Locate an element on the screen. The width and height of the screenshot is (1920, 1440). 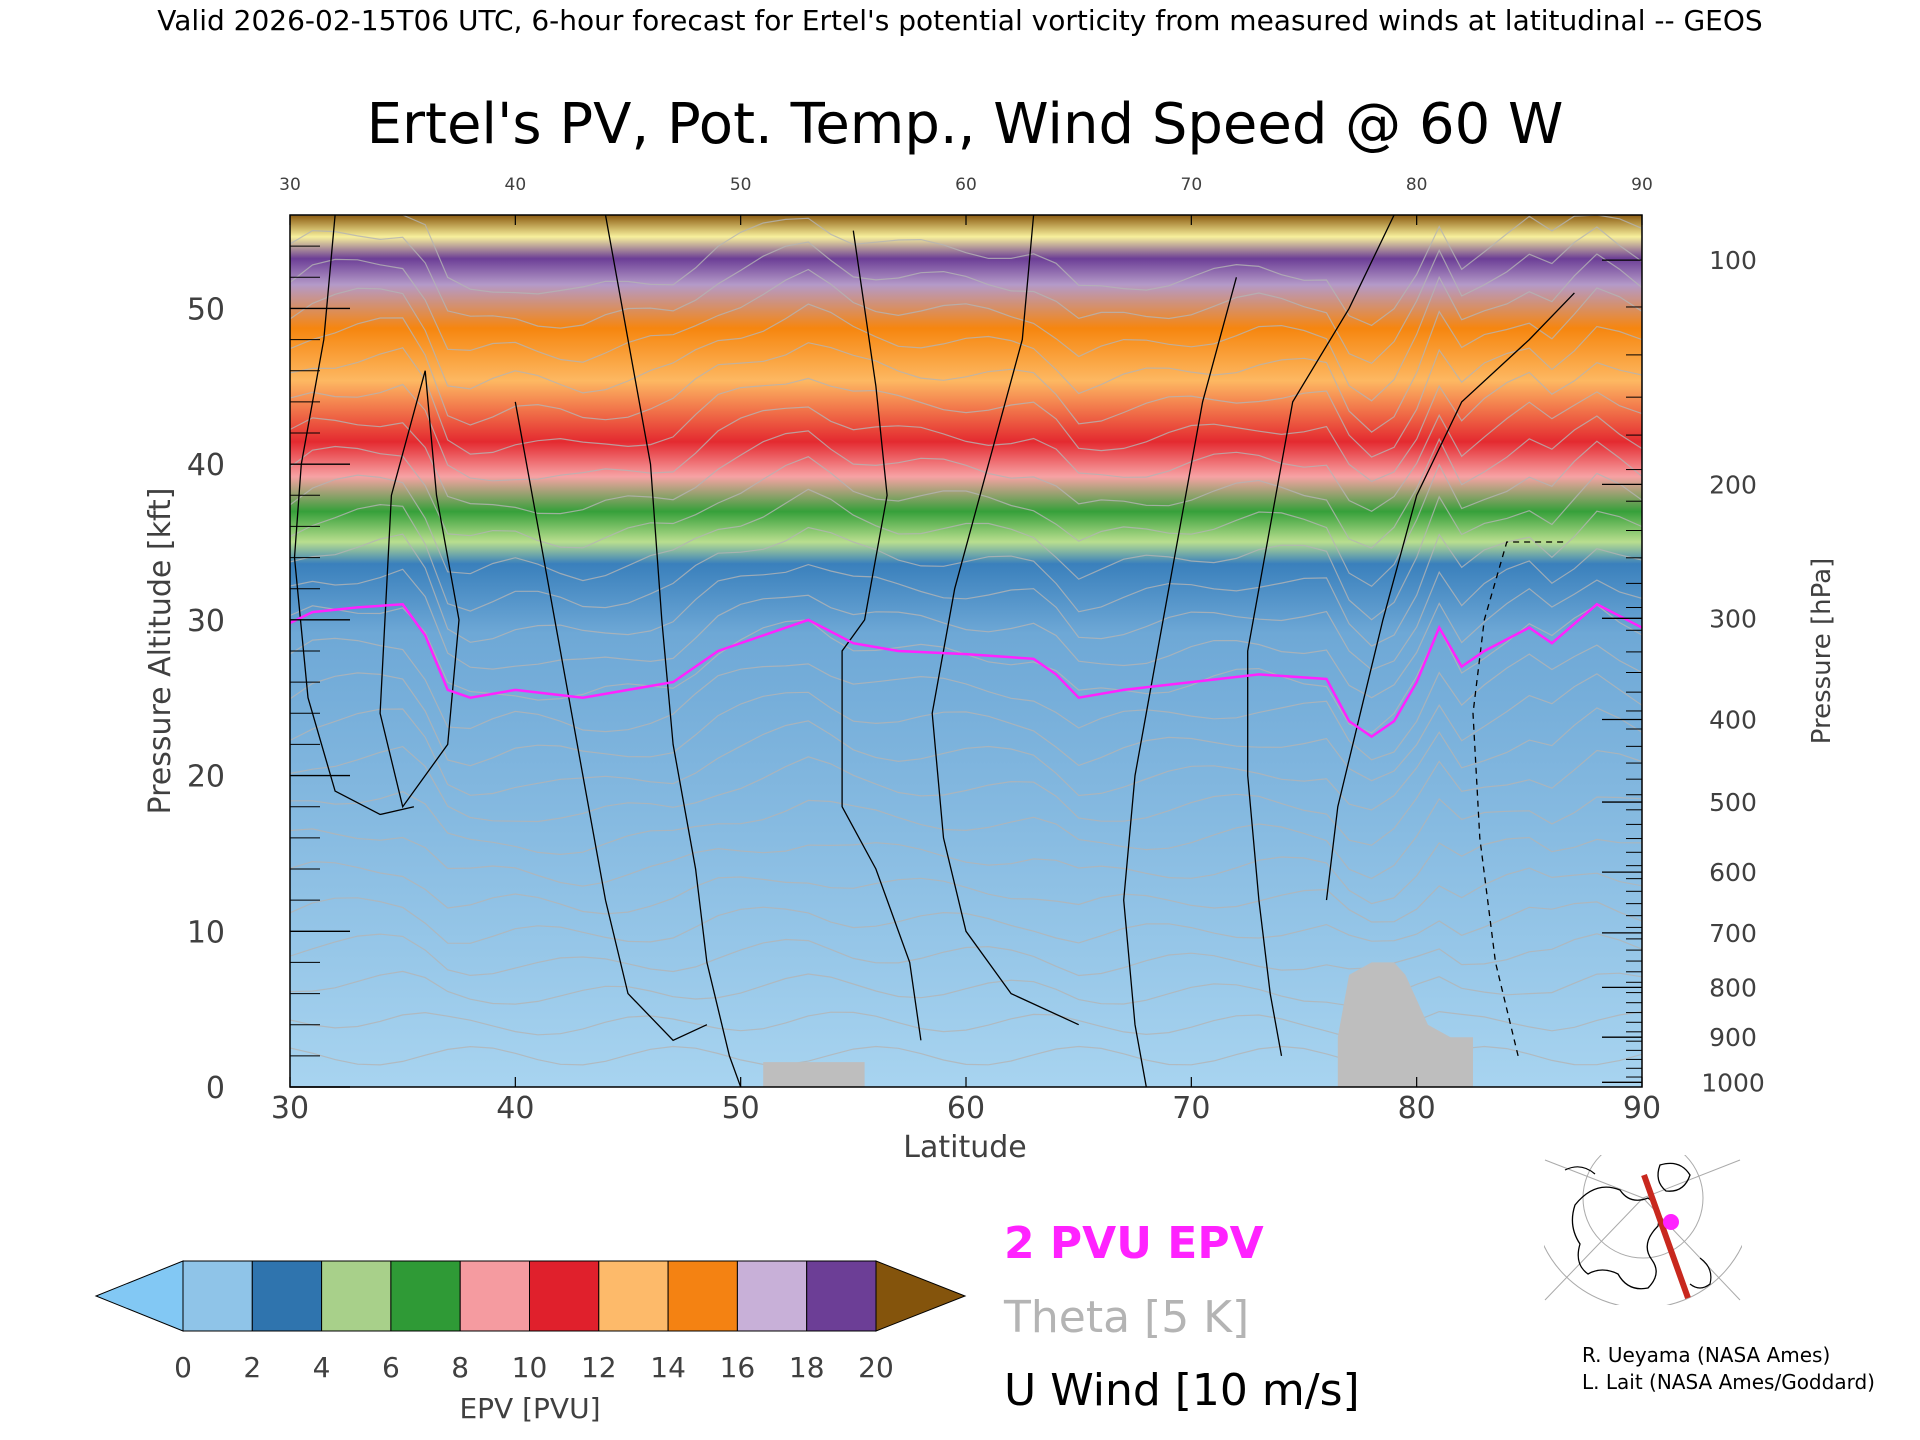
tropopause-2pvu-line is located at coordinates (966, 670).